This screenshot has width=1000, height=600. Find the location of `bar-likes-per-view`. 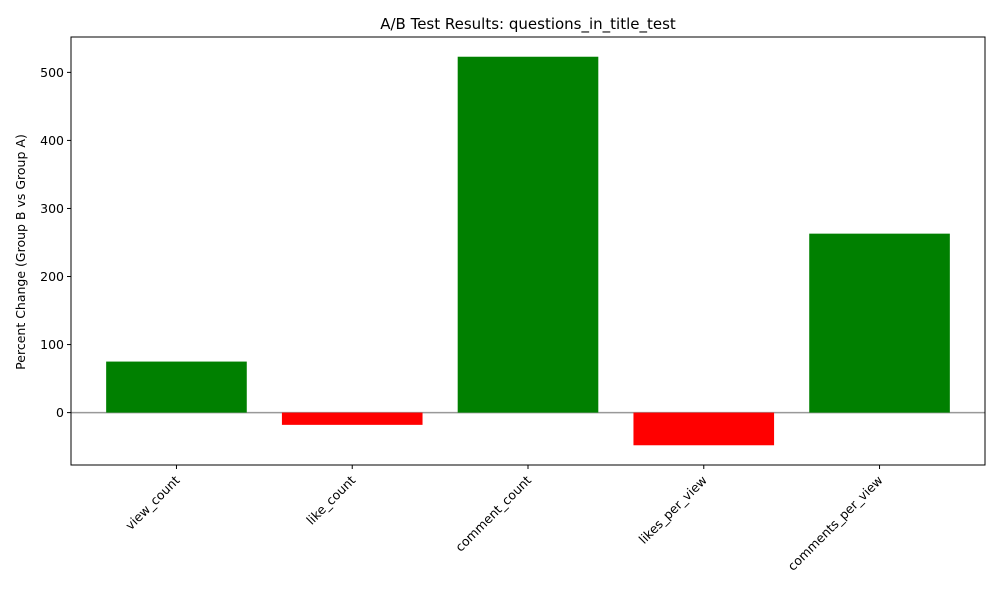

bar-likes-per-view is located at coordinates (704, 429).